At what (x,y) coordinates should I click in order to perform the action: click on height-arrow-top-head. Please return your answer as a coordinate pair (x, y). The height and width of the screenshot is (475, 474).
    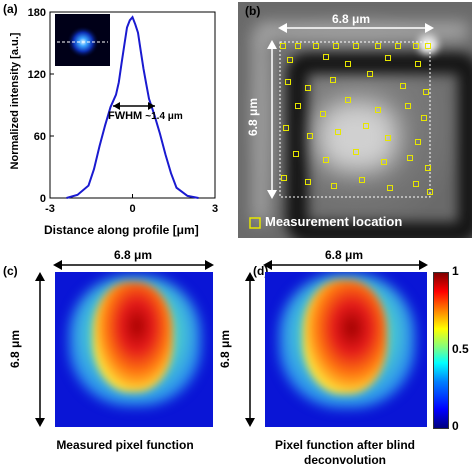
    Looking at the image, I should click on (272, 44).